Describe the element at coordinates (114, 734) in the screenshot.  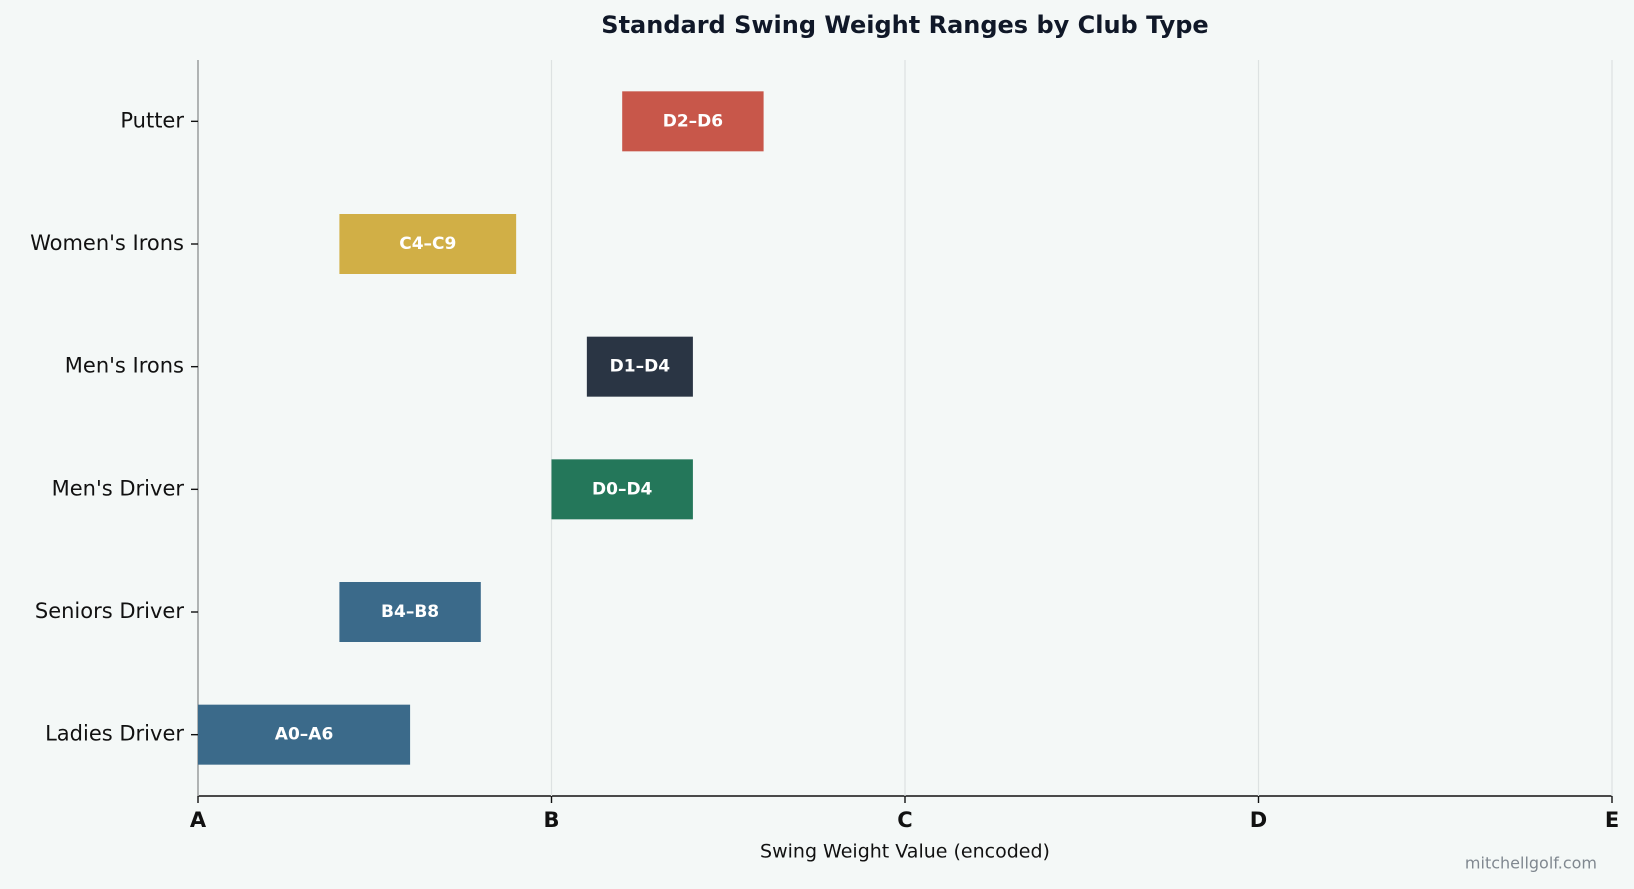
I see `y-tick-label: Ladies Driver` at that location.